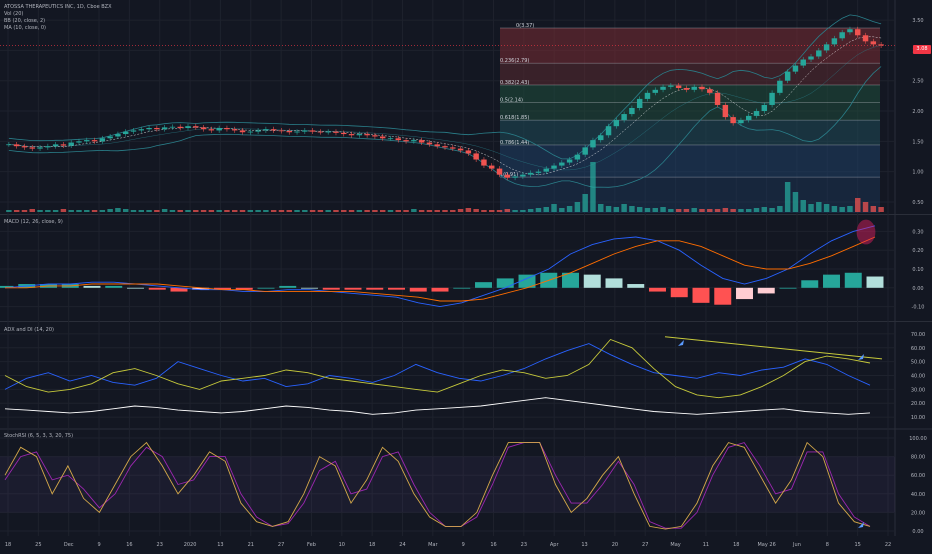 The height and width of the screenshot is (554, 932). What do you see at coordinates (555, 545) in the screenshot?
I see `x-tick-label: Apr` at bounding box center [555, 545].